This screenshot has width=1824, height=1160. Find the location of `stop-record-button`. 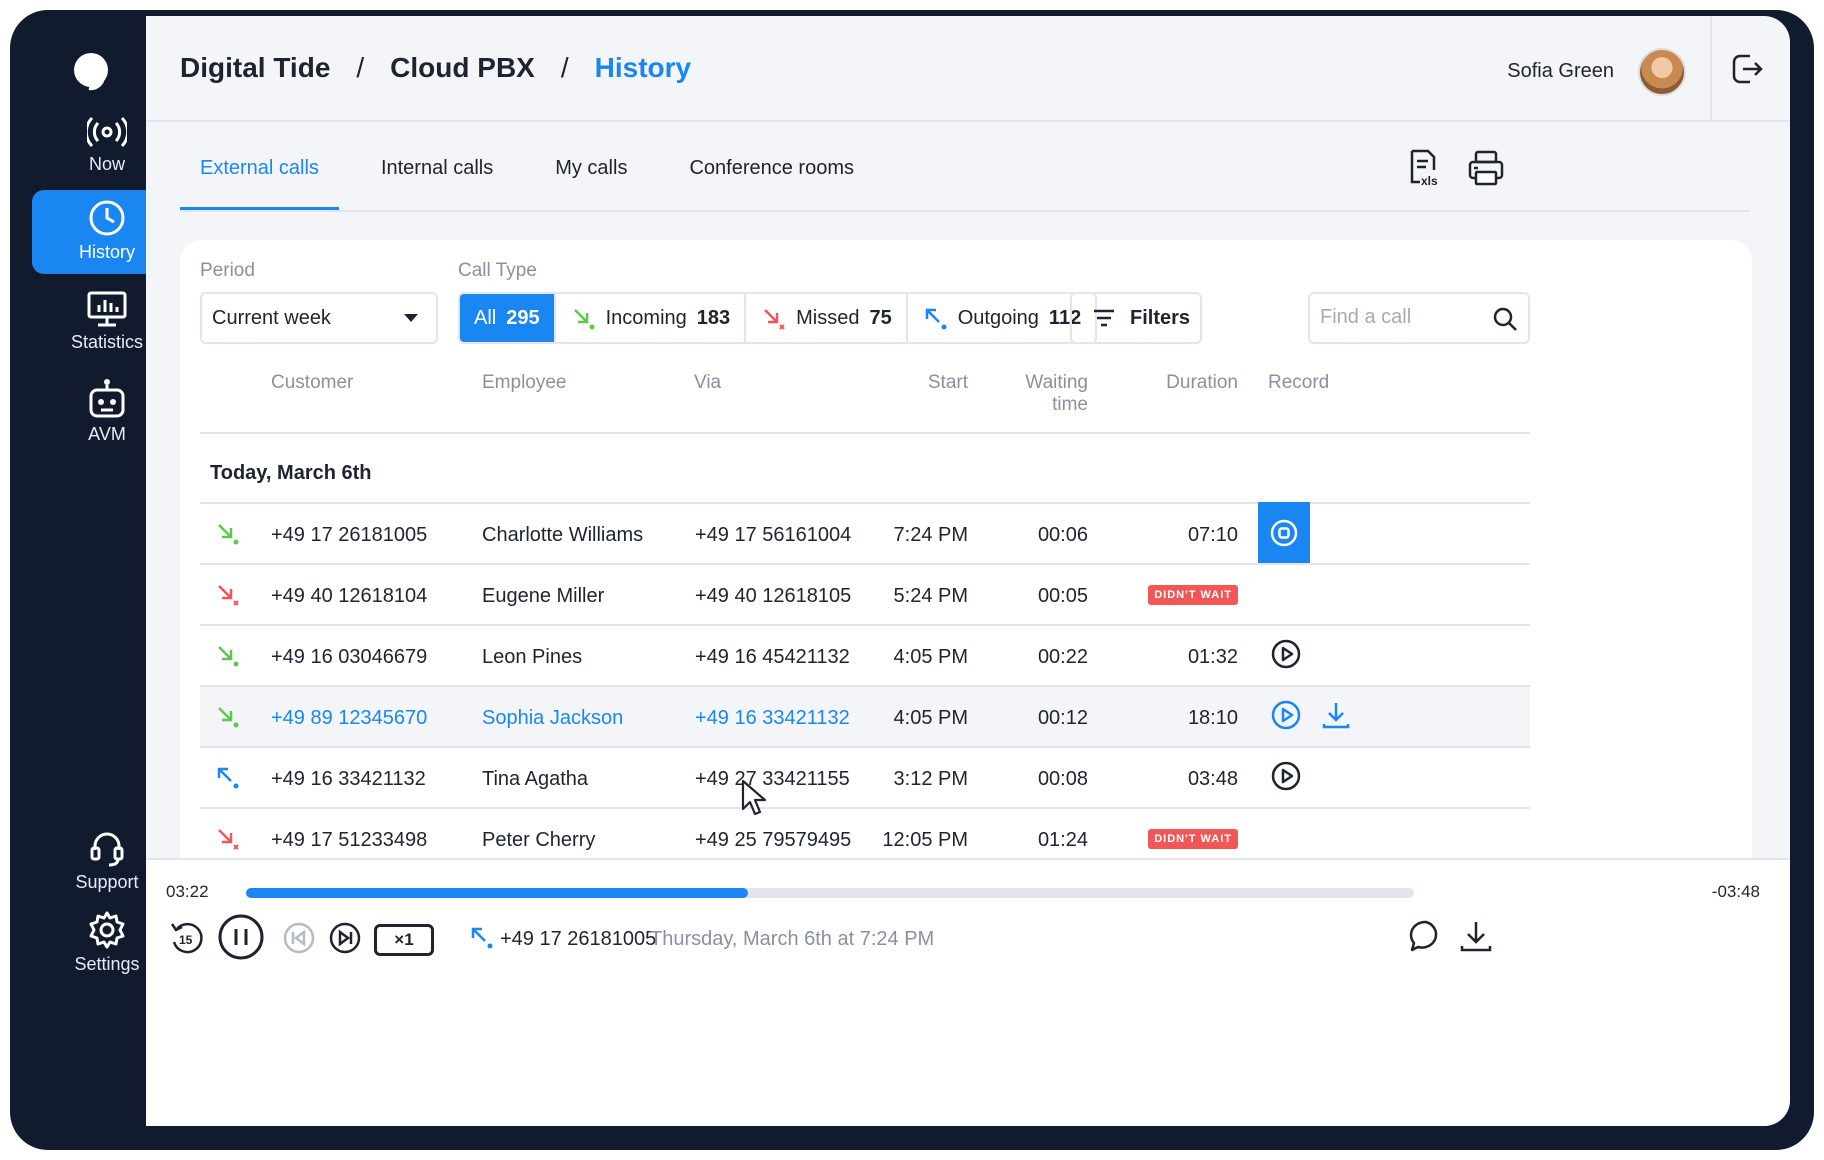

stop-record-button is located at coordinates (1284, 533).